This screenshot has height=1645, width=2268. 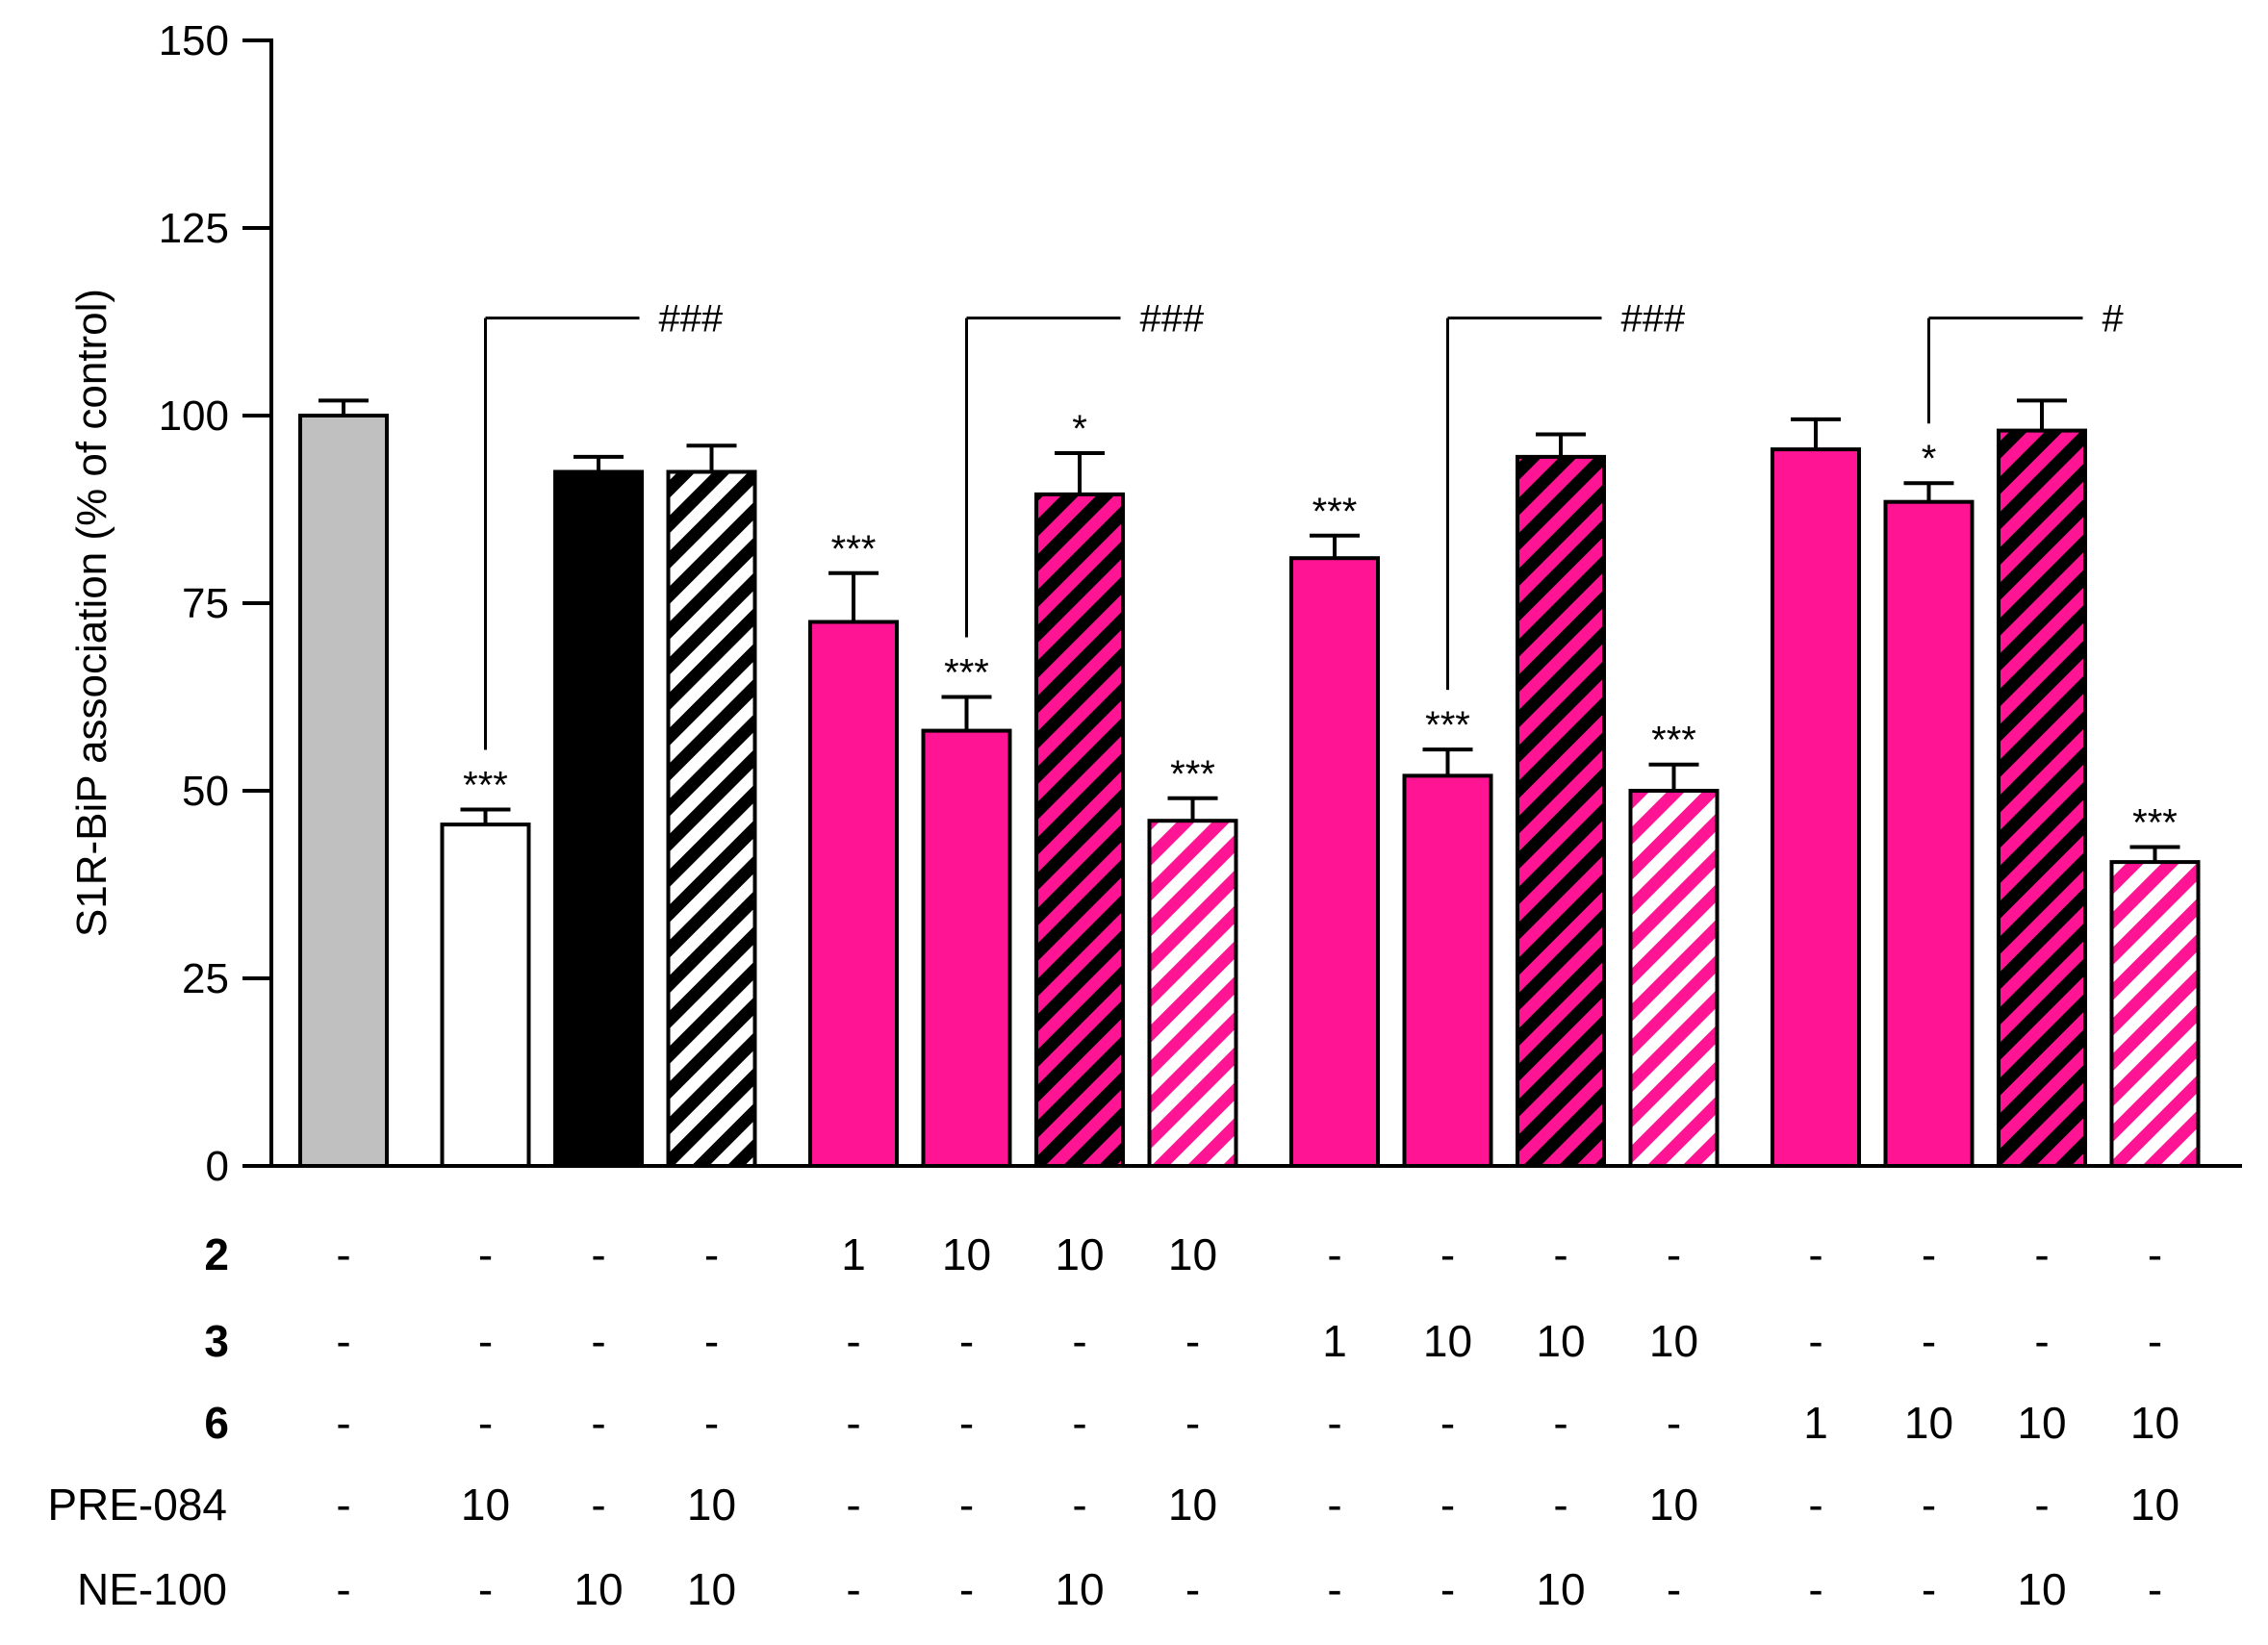 What do you see at coordinates (2113, 319) in the screenshot?
I see `comparison-label-4: #` at bounding box center [2113, 319].